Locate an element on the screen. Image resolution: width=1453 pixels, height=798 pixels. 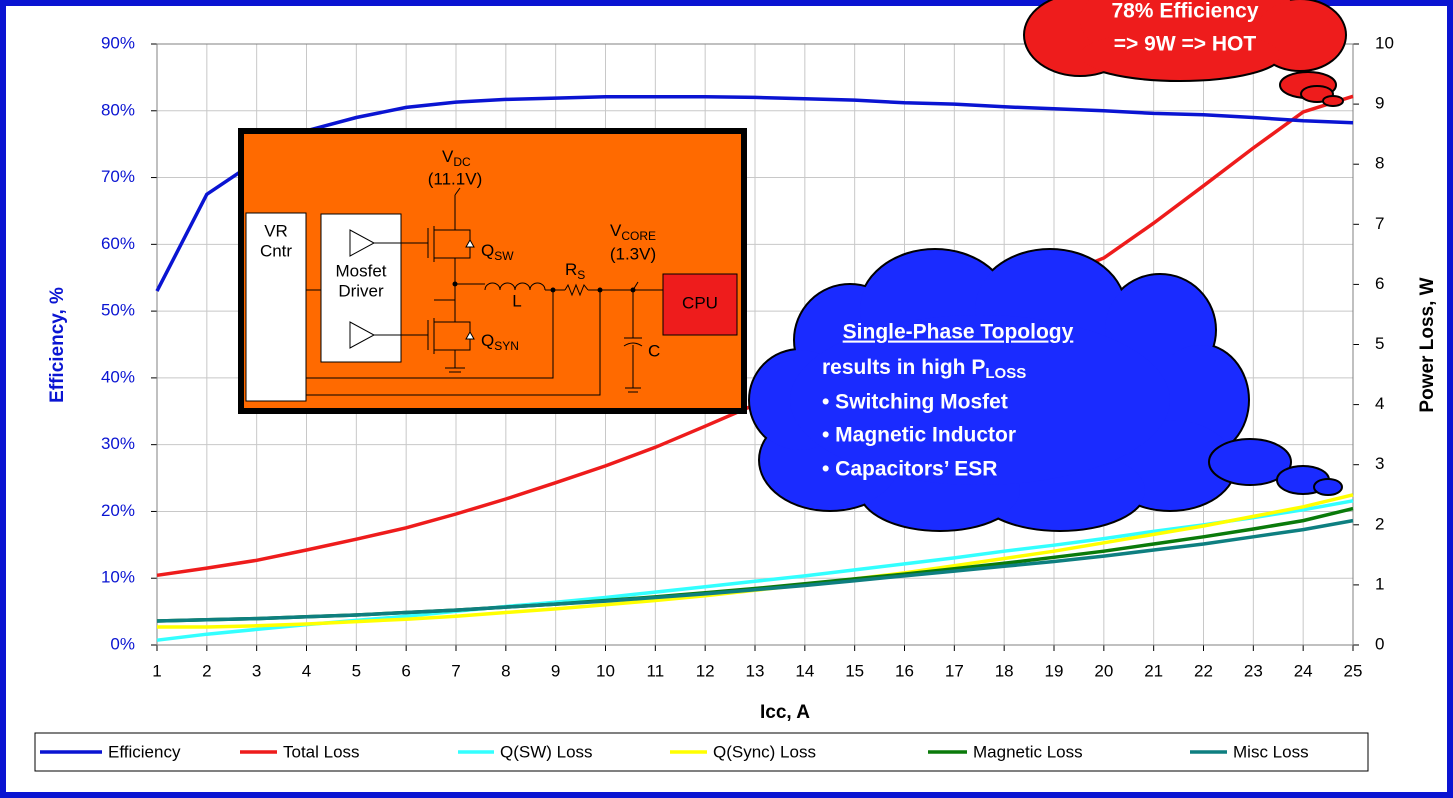
x-tick-label: 23 is located at coordinates (1253, 670).